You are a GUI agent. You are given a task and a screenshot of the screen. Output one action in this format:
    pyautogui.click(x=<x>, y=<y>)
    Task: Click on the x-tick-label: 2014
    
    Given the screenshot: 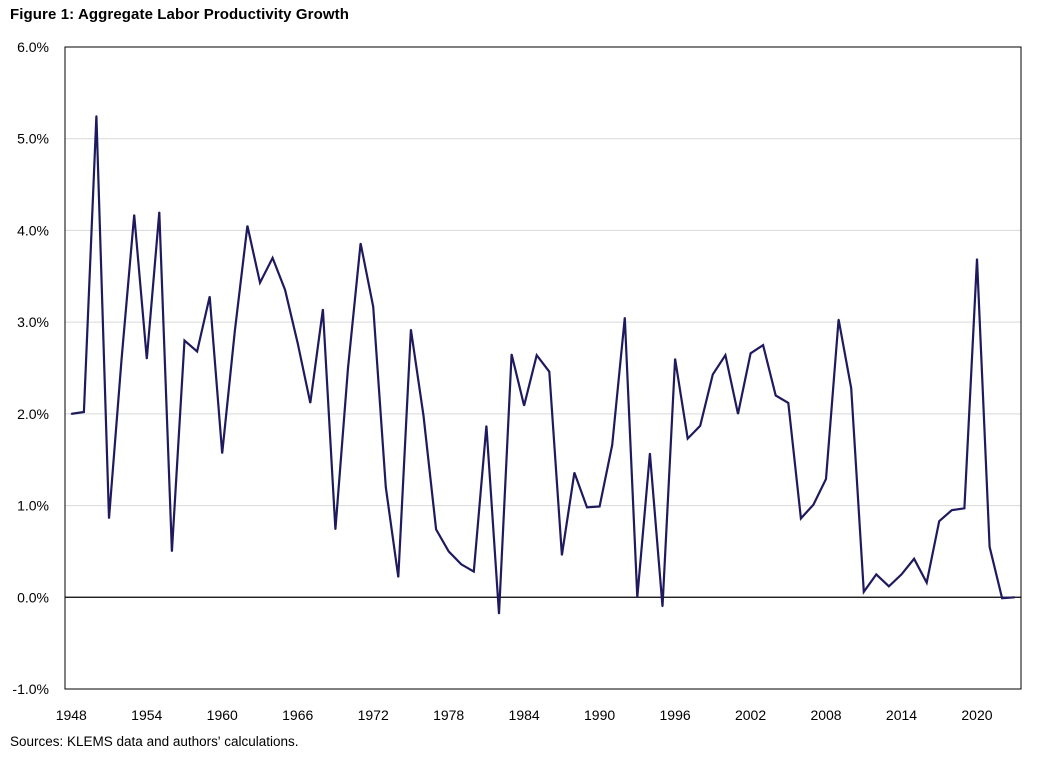 What is the action you would take?
    pyautogui.click(x=901, y=715)
    